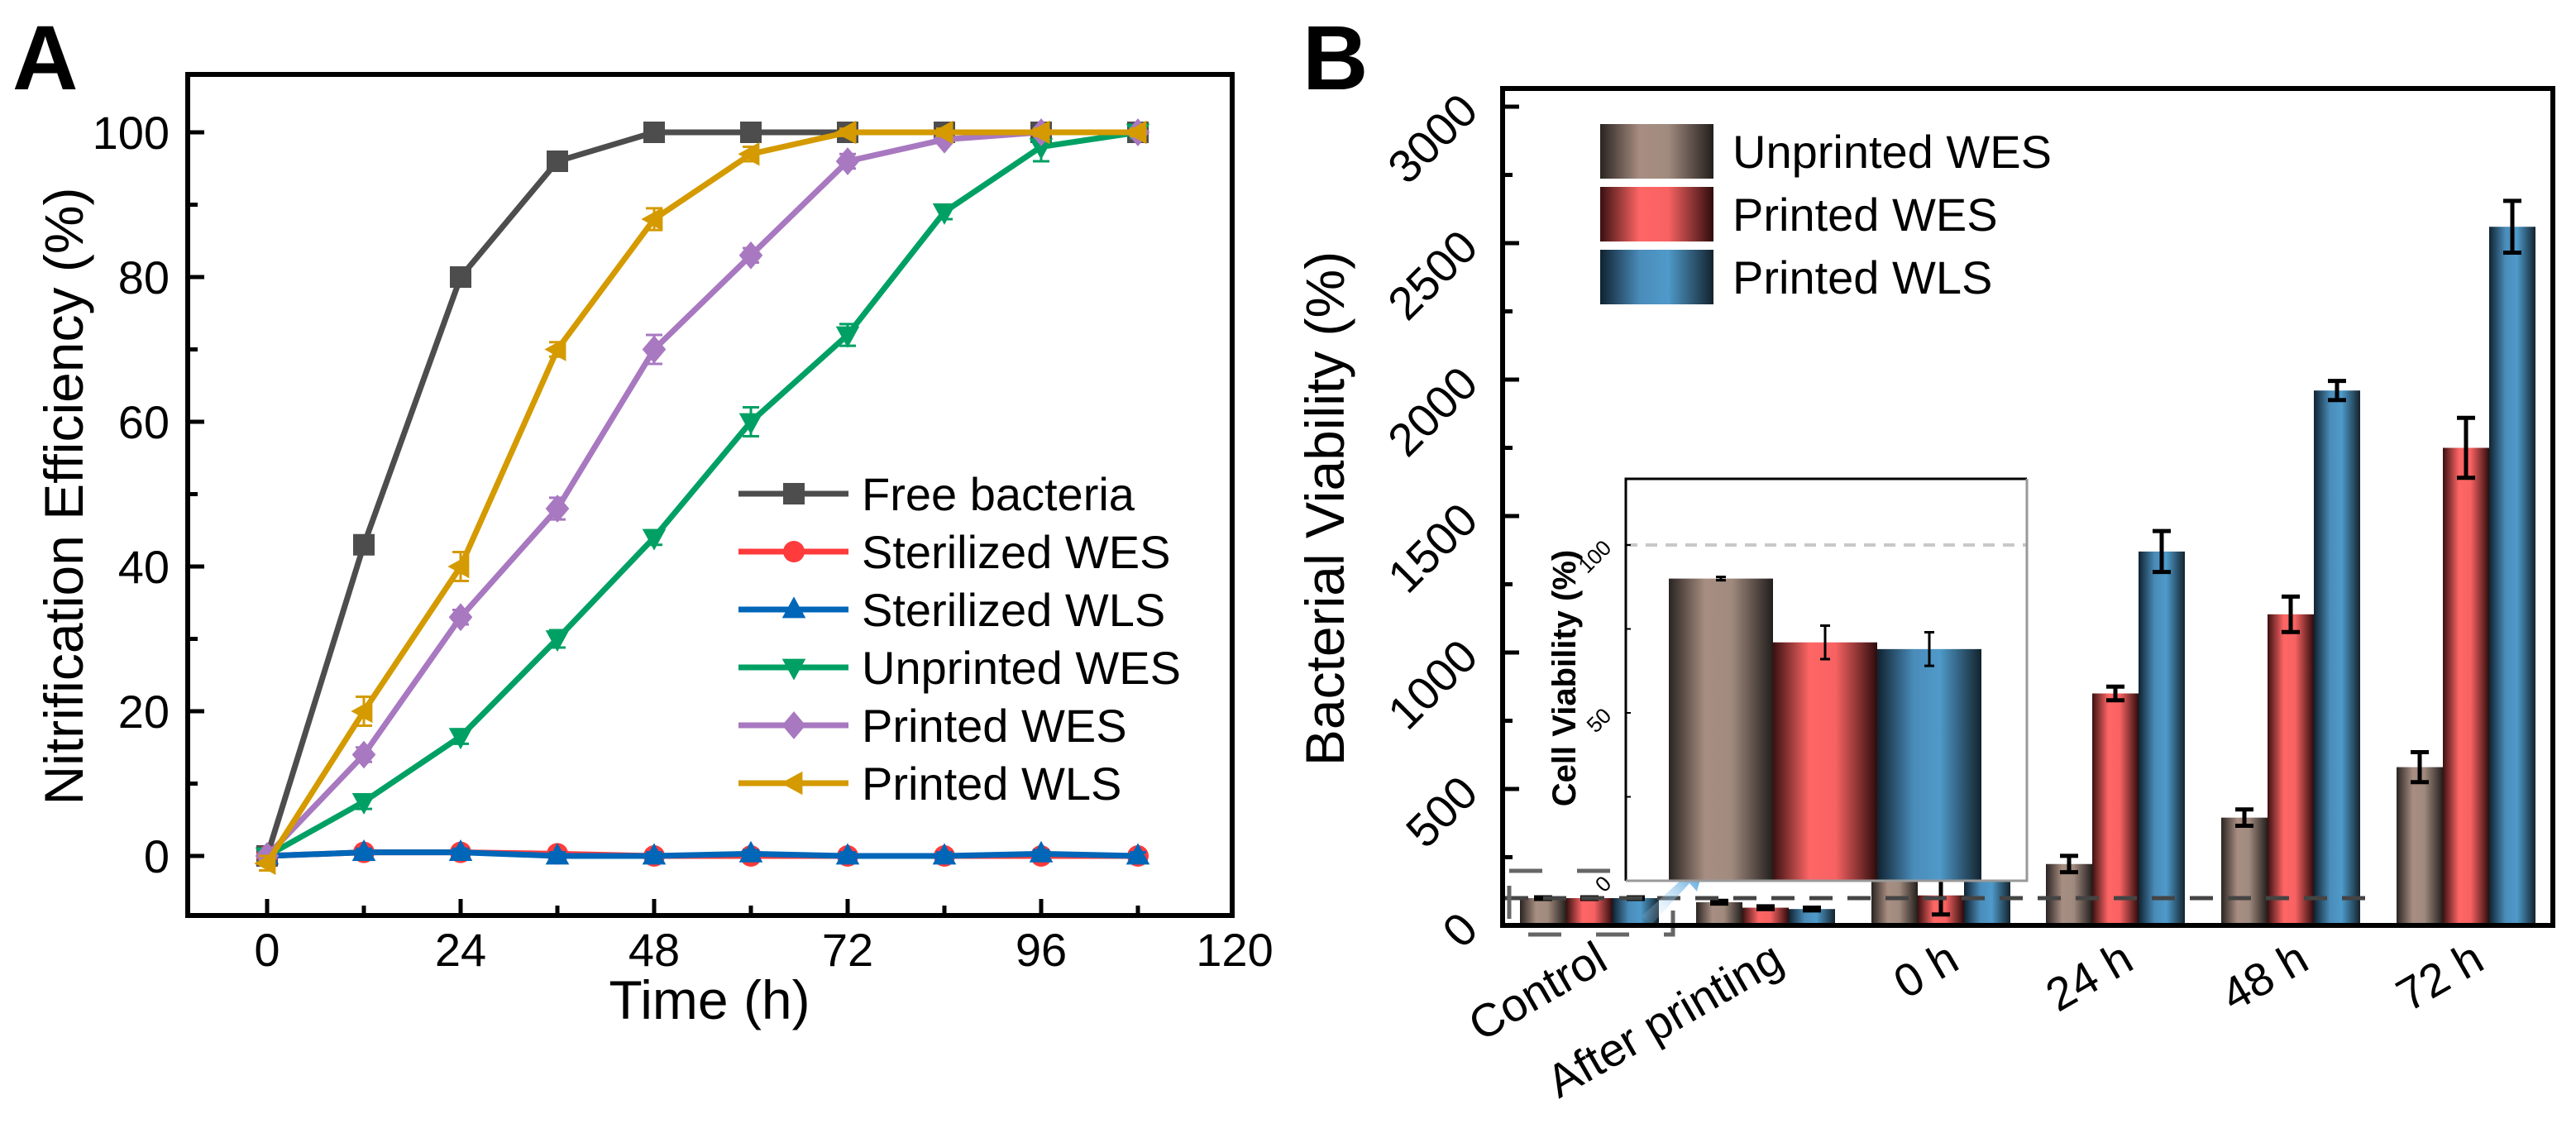 This screenshot has height=1133, width=2576. Describe the element at coordinates (847, 950) in the screenshot. I see `x-tick-label: 72` at that location.